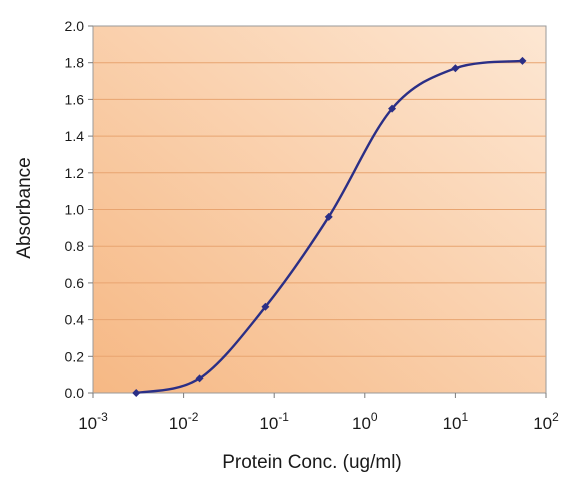 The height and width of the screenshot is (480, 578). What do you see at coordinates (75, 136) in the screenshot?
I see `y-tick-label: 1.4` at bounding box center [75, 136].